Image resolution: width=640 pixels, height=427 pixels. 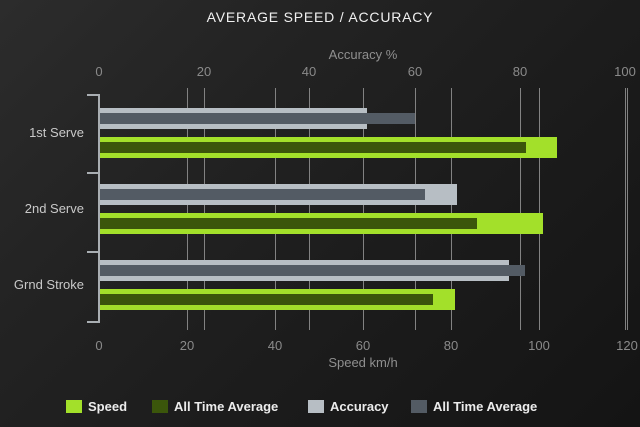 I want to click on legend-item-accuracy-2: Accuracy, so click(x=348, y=406).